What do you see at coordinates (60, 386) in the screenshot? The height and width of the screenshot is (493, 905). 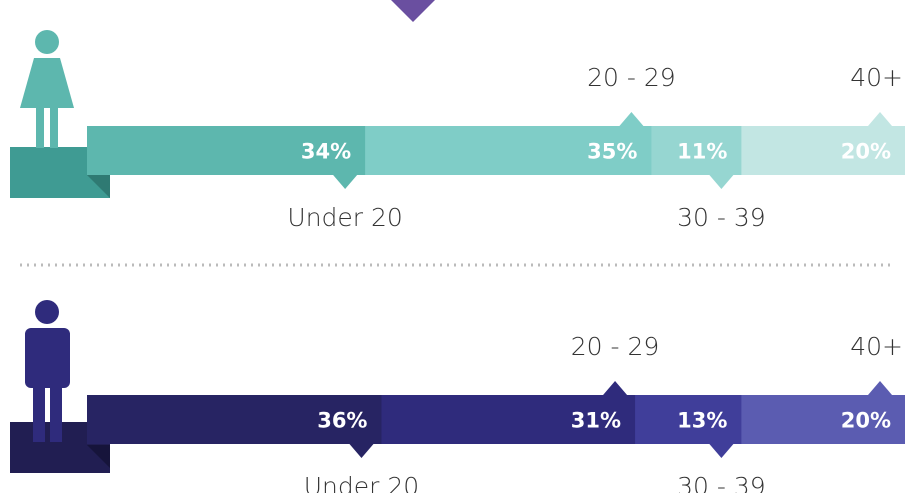 I see `male-icon` at bounding box center [60, 386].